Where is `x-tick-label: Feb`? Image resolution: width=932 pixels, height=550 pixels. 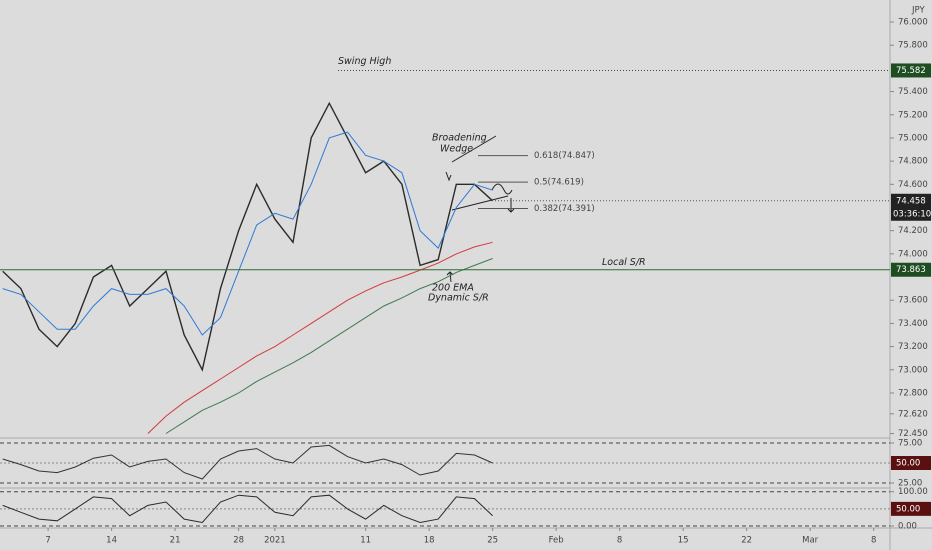
x-tick-label: Feb is located at coordinates (556, 541).